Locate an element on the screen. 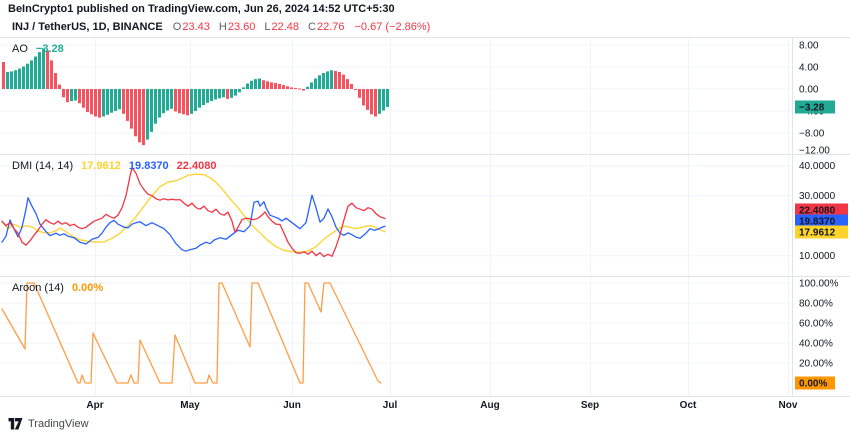  high-value: H 23.60 is located at coordinates (237, 26).